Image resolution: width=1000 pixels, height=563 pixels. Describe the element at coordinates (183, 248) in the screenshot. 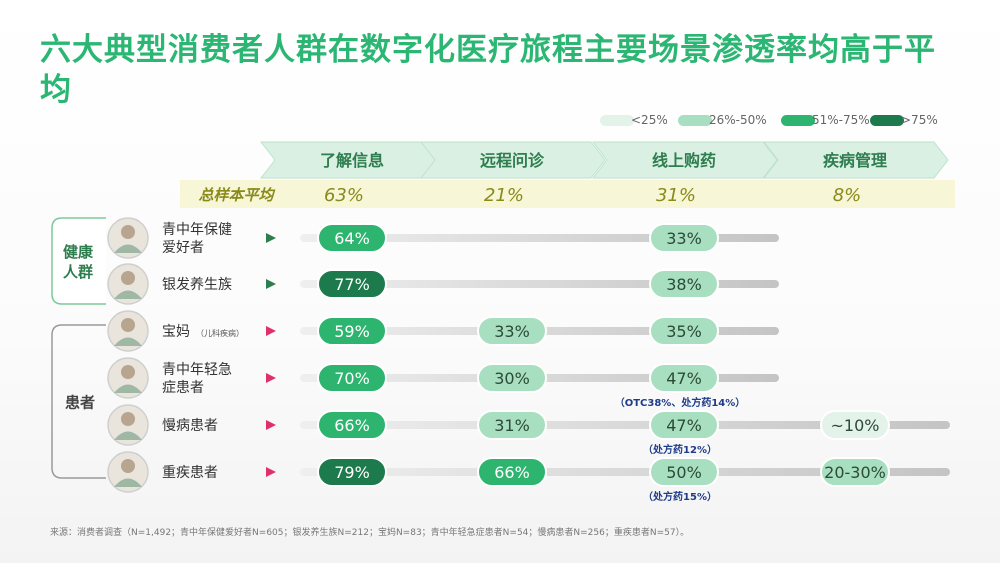

I see `row-name: 爱好者` at that location.